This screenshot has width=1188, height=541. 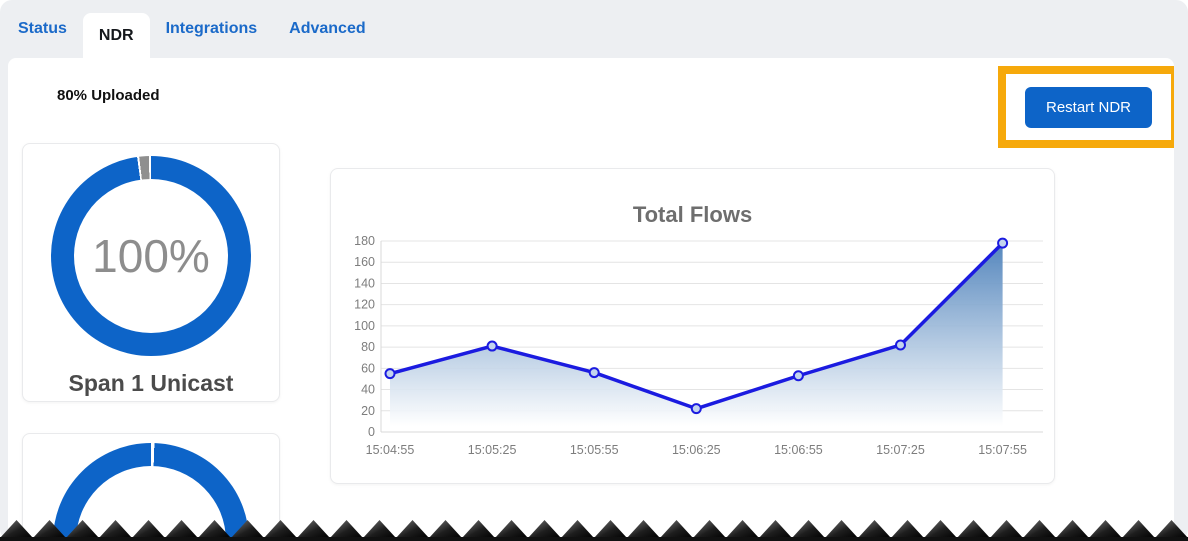 What do you see at coordinates (151, 503) in the screenshot?
I see `donut-hole` at bounding box center [151, 503].